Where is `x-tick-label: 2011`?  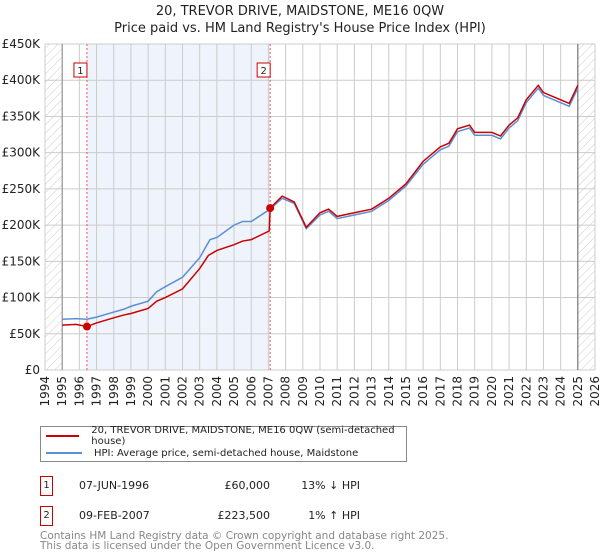
x-tick-label: 2011 is located at coordinates (337, 391).